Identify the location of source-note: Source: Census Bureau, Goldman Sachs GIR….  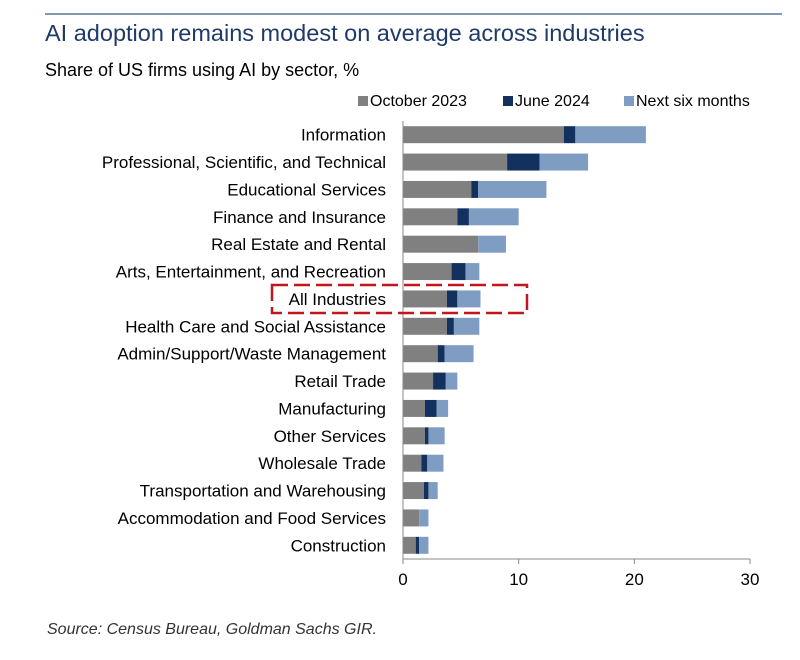
(212, 629).